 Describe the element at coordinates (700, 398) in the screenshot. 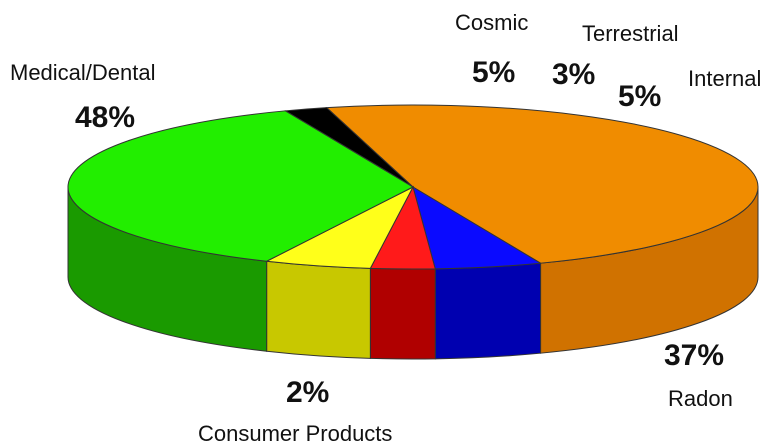

I see `label-name-radon: Radon` at that location.